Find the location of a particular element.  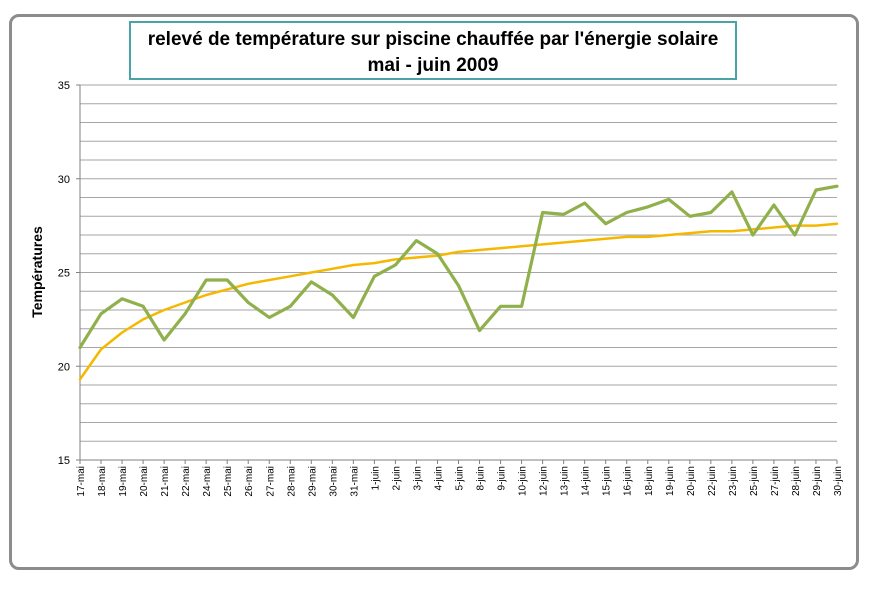

x-tick-label: 2-juin is located at coordinates (396, 478).